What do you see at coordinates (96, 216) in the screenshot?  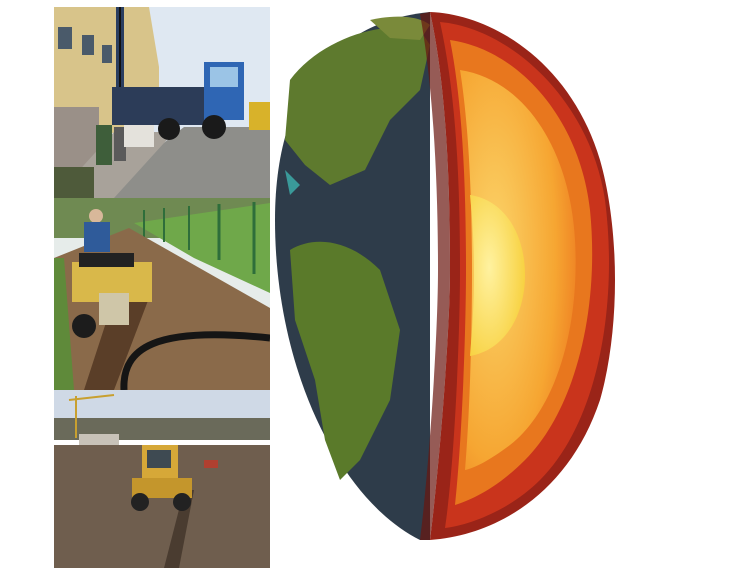 I see `worker-head` at bounding box center [96, 216].